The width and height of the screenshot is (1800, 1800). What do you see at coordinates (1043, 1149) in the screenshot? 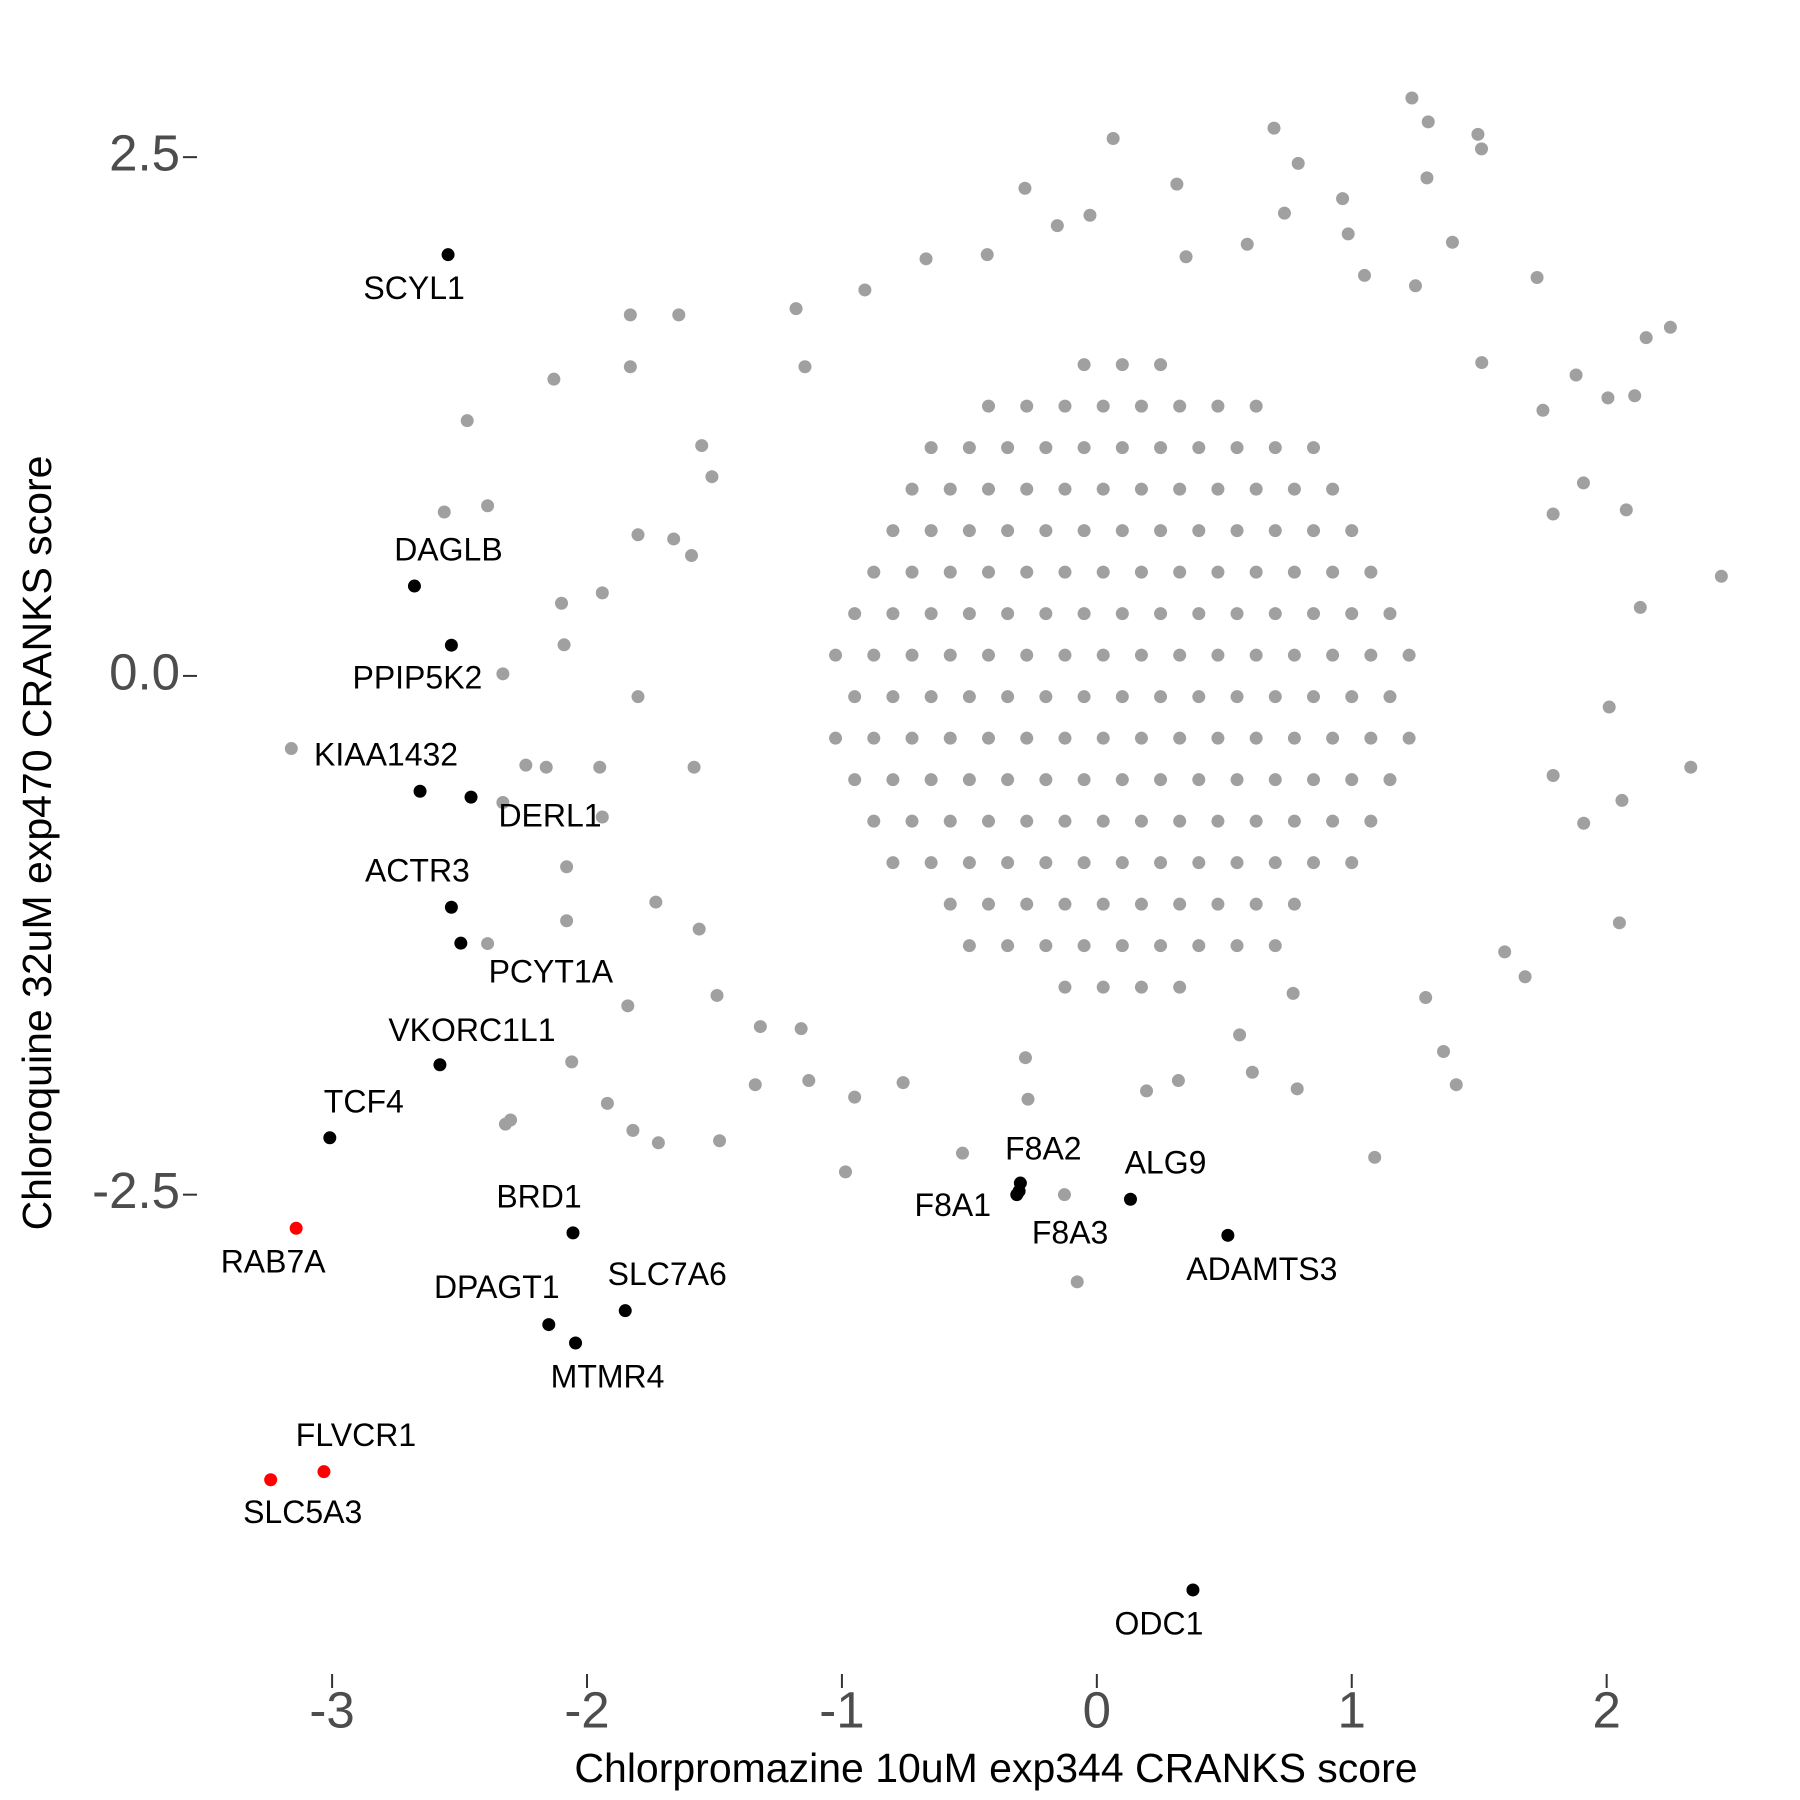
I see `point-label: F8A2` at bounding box center [1043, 1149].